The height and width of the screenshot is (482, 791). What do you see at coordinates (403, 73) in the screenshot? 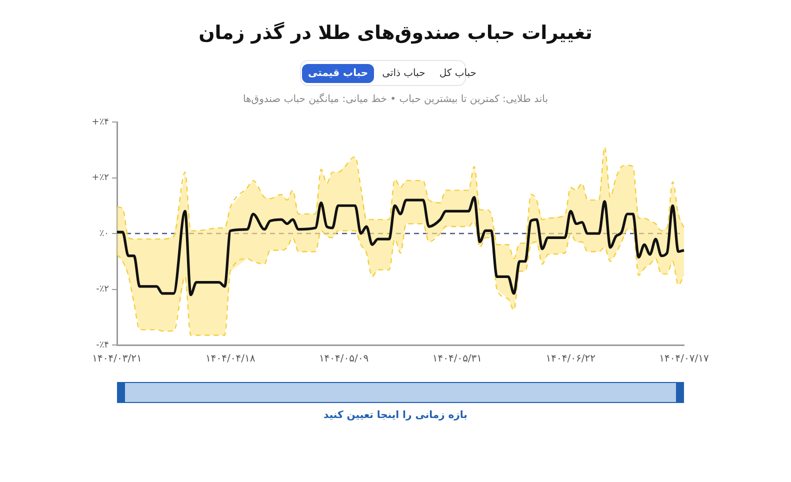
I see `text: حباب ذاتی` at bounding box center [403, 73].